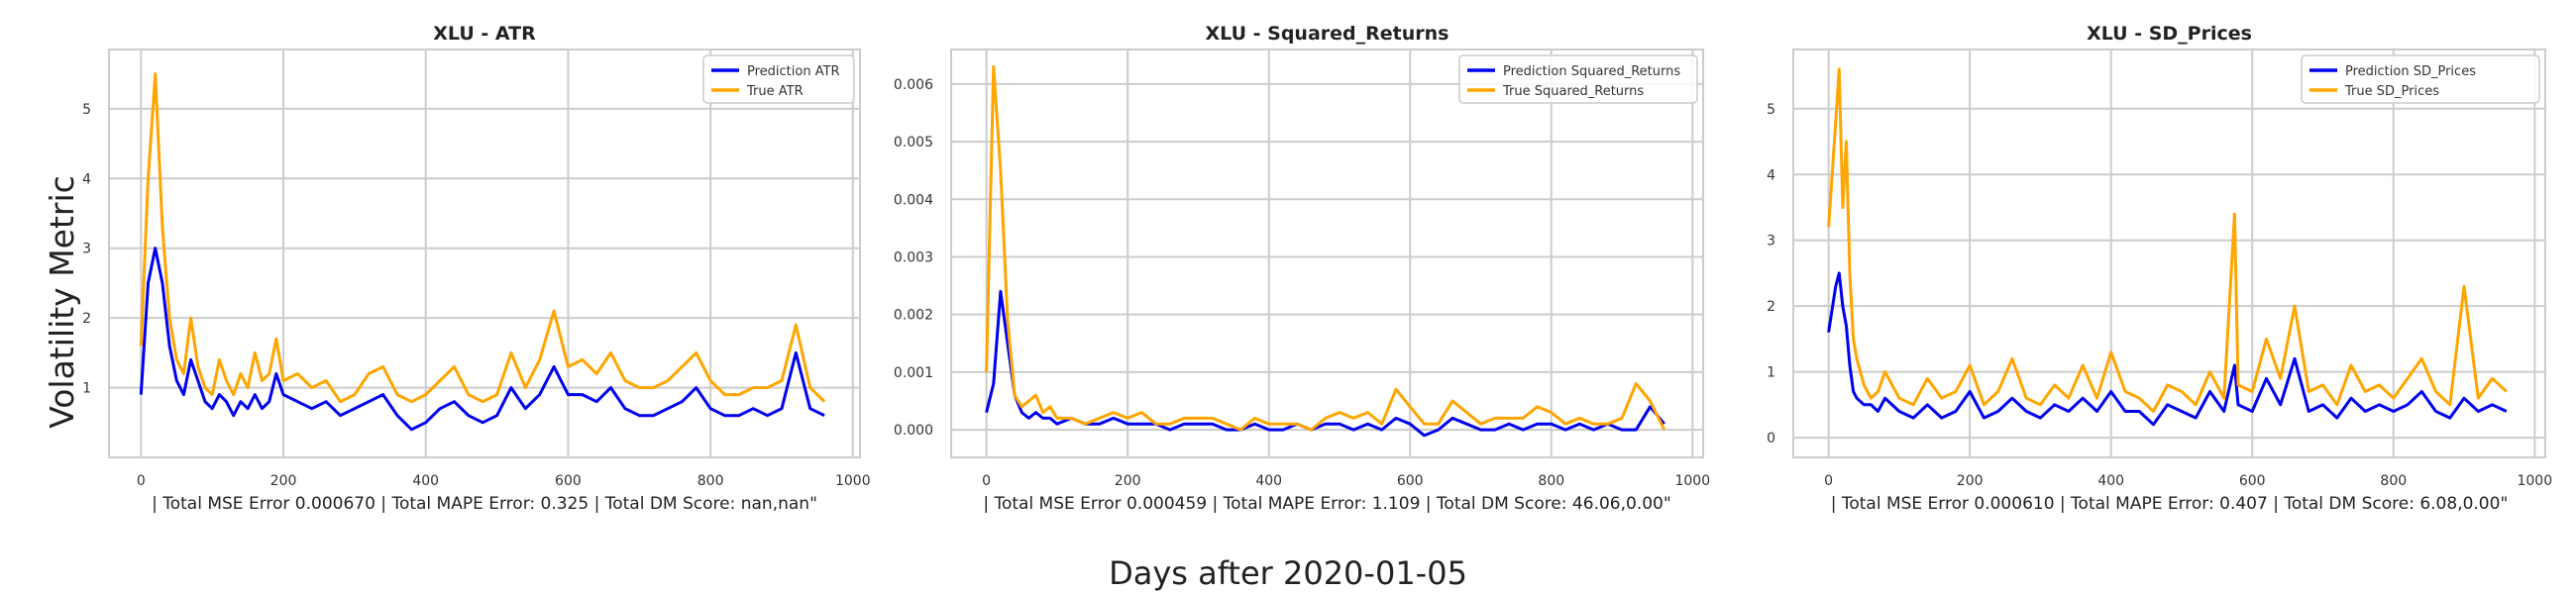  What do you see at coordinates (793, 71) in the screenshot?
I see `legend-label: Prediction ATR` at bounding box center [793, 71].